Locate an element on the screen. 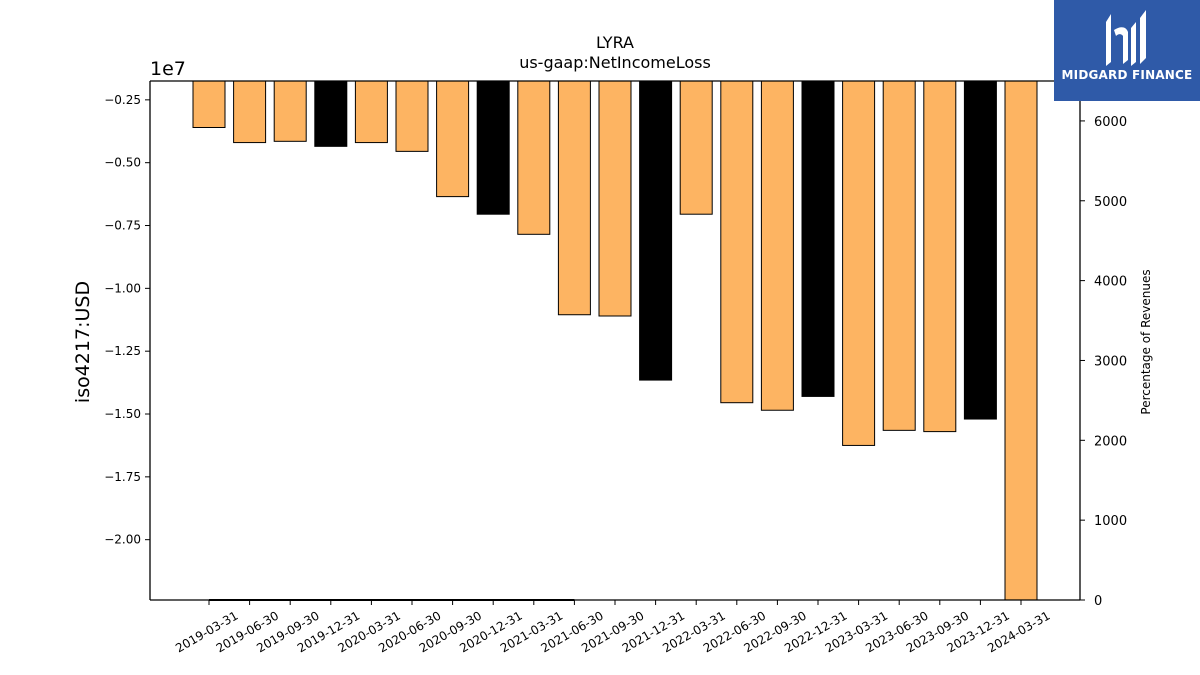  y2-tick-label: 4000 is located at coordinates (1110, 282).